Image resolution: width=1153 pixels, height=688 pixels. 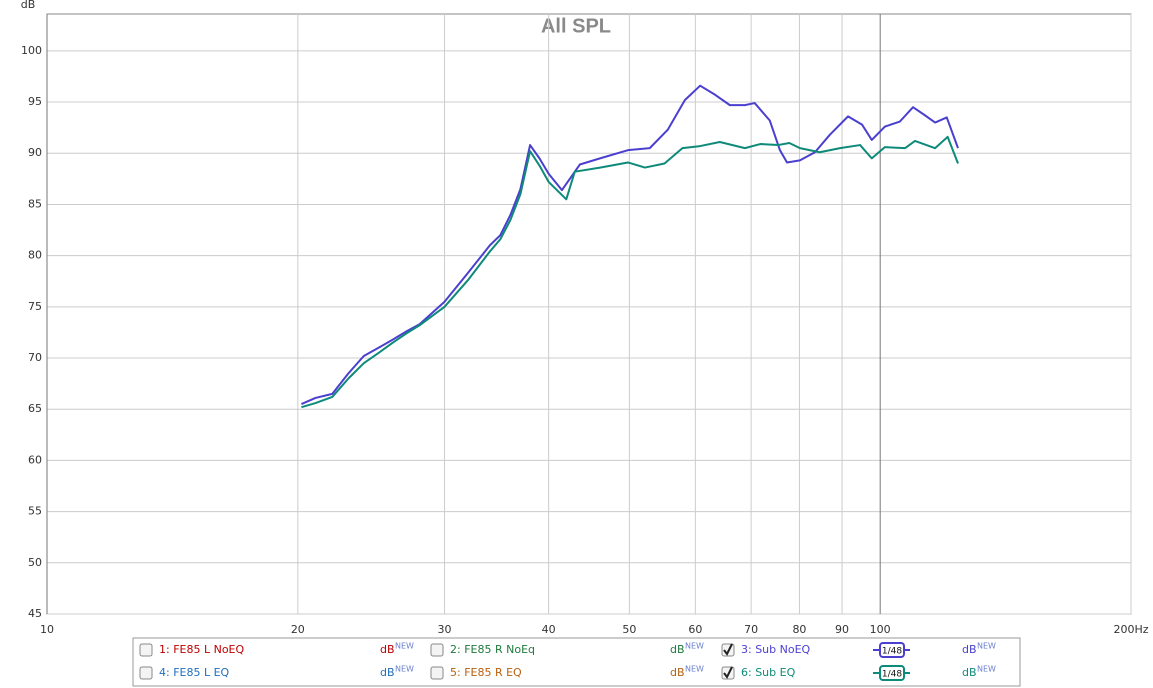 What do you see at coordinates (35, 357) in the screenshot?
I see `y-tick-label: 70` at bounding box center [35, 357].